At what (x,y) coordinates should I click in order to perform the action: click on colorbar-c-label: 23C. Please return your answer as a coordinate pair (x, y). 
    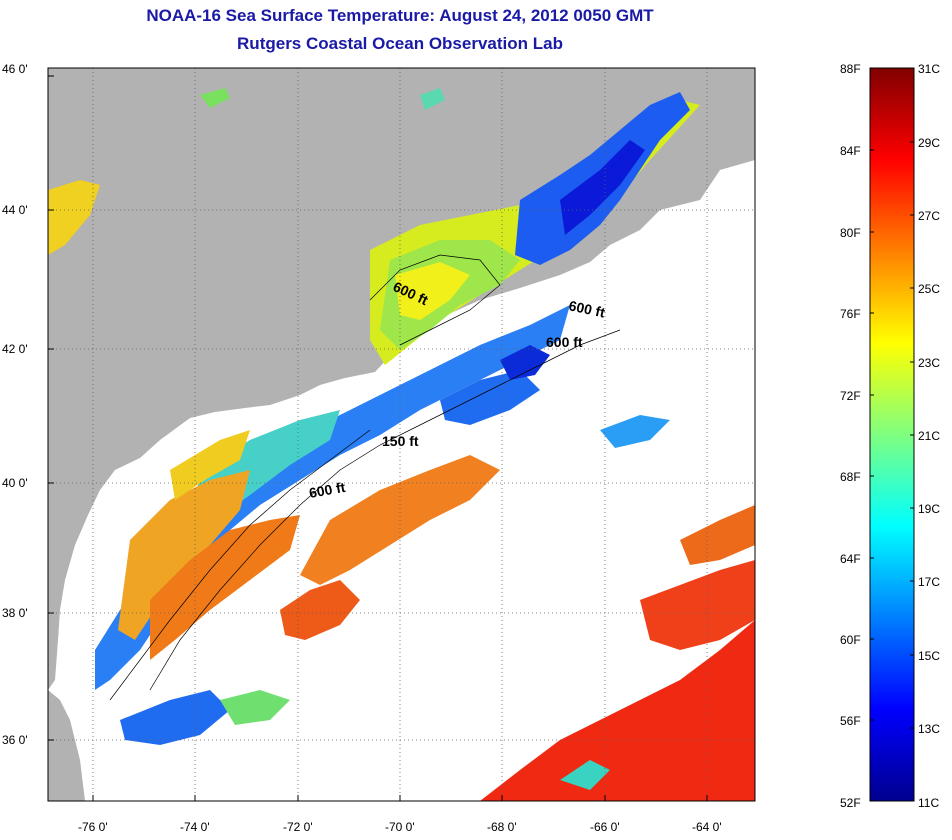
    Looking at the image, I should click on (929, 363).